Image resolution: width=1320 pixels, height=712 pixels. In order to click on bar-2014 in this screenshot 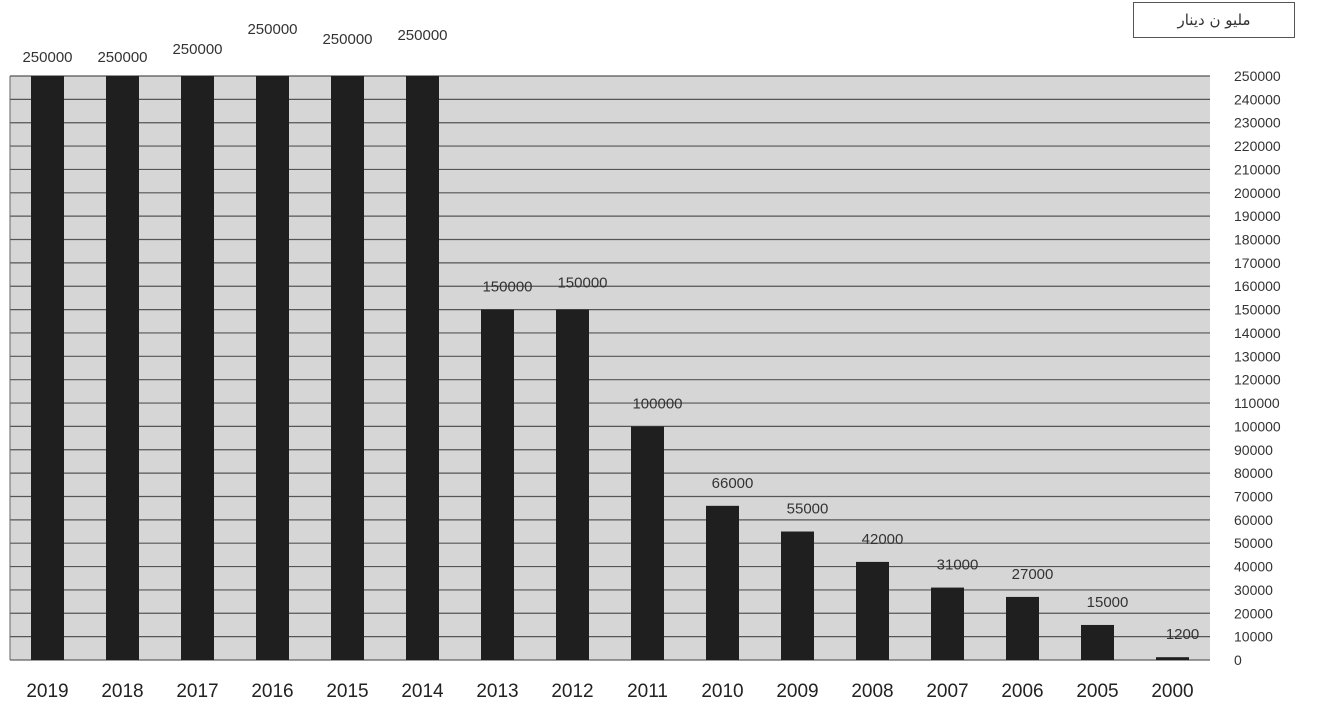, I will do `click(422, 368)`.